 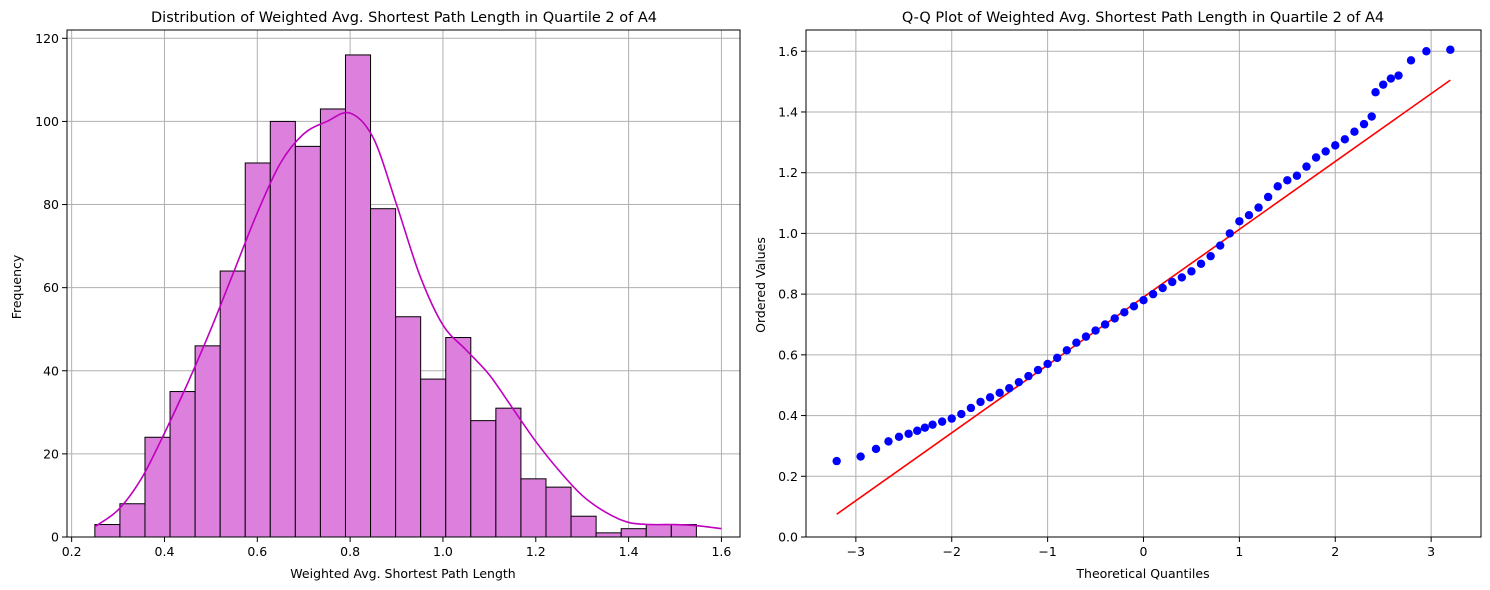 I want to click on qq-y-tick-label: 1.0, so click(x=788, y=233).